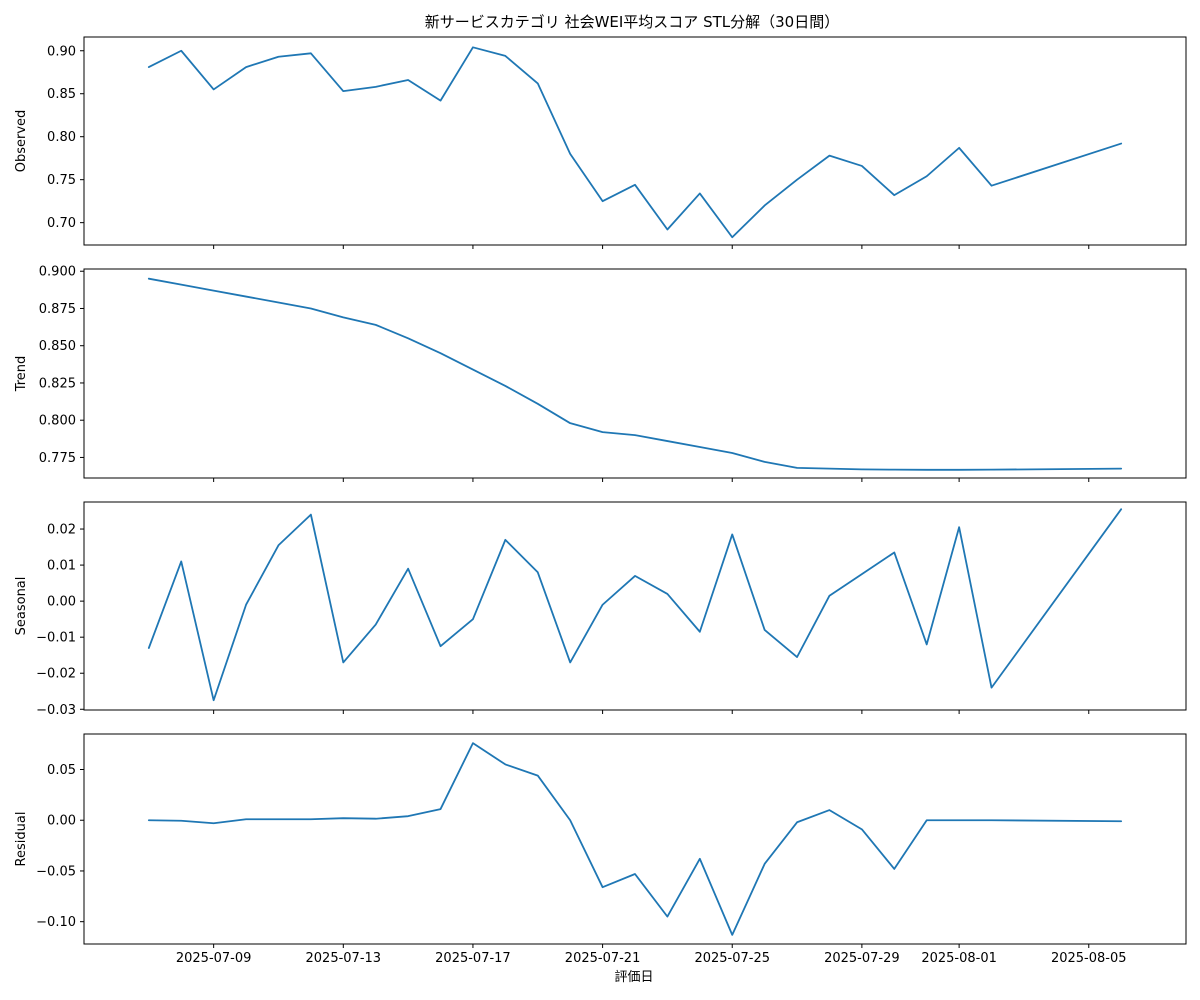  I want to click on residual-y-tick-label: 0.05, so click(61, 770).